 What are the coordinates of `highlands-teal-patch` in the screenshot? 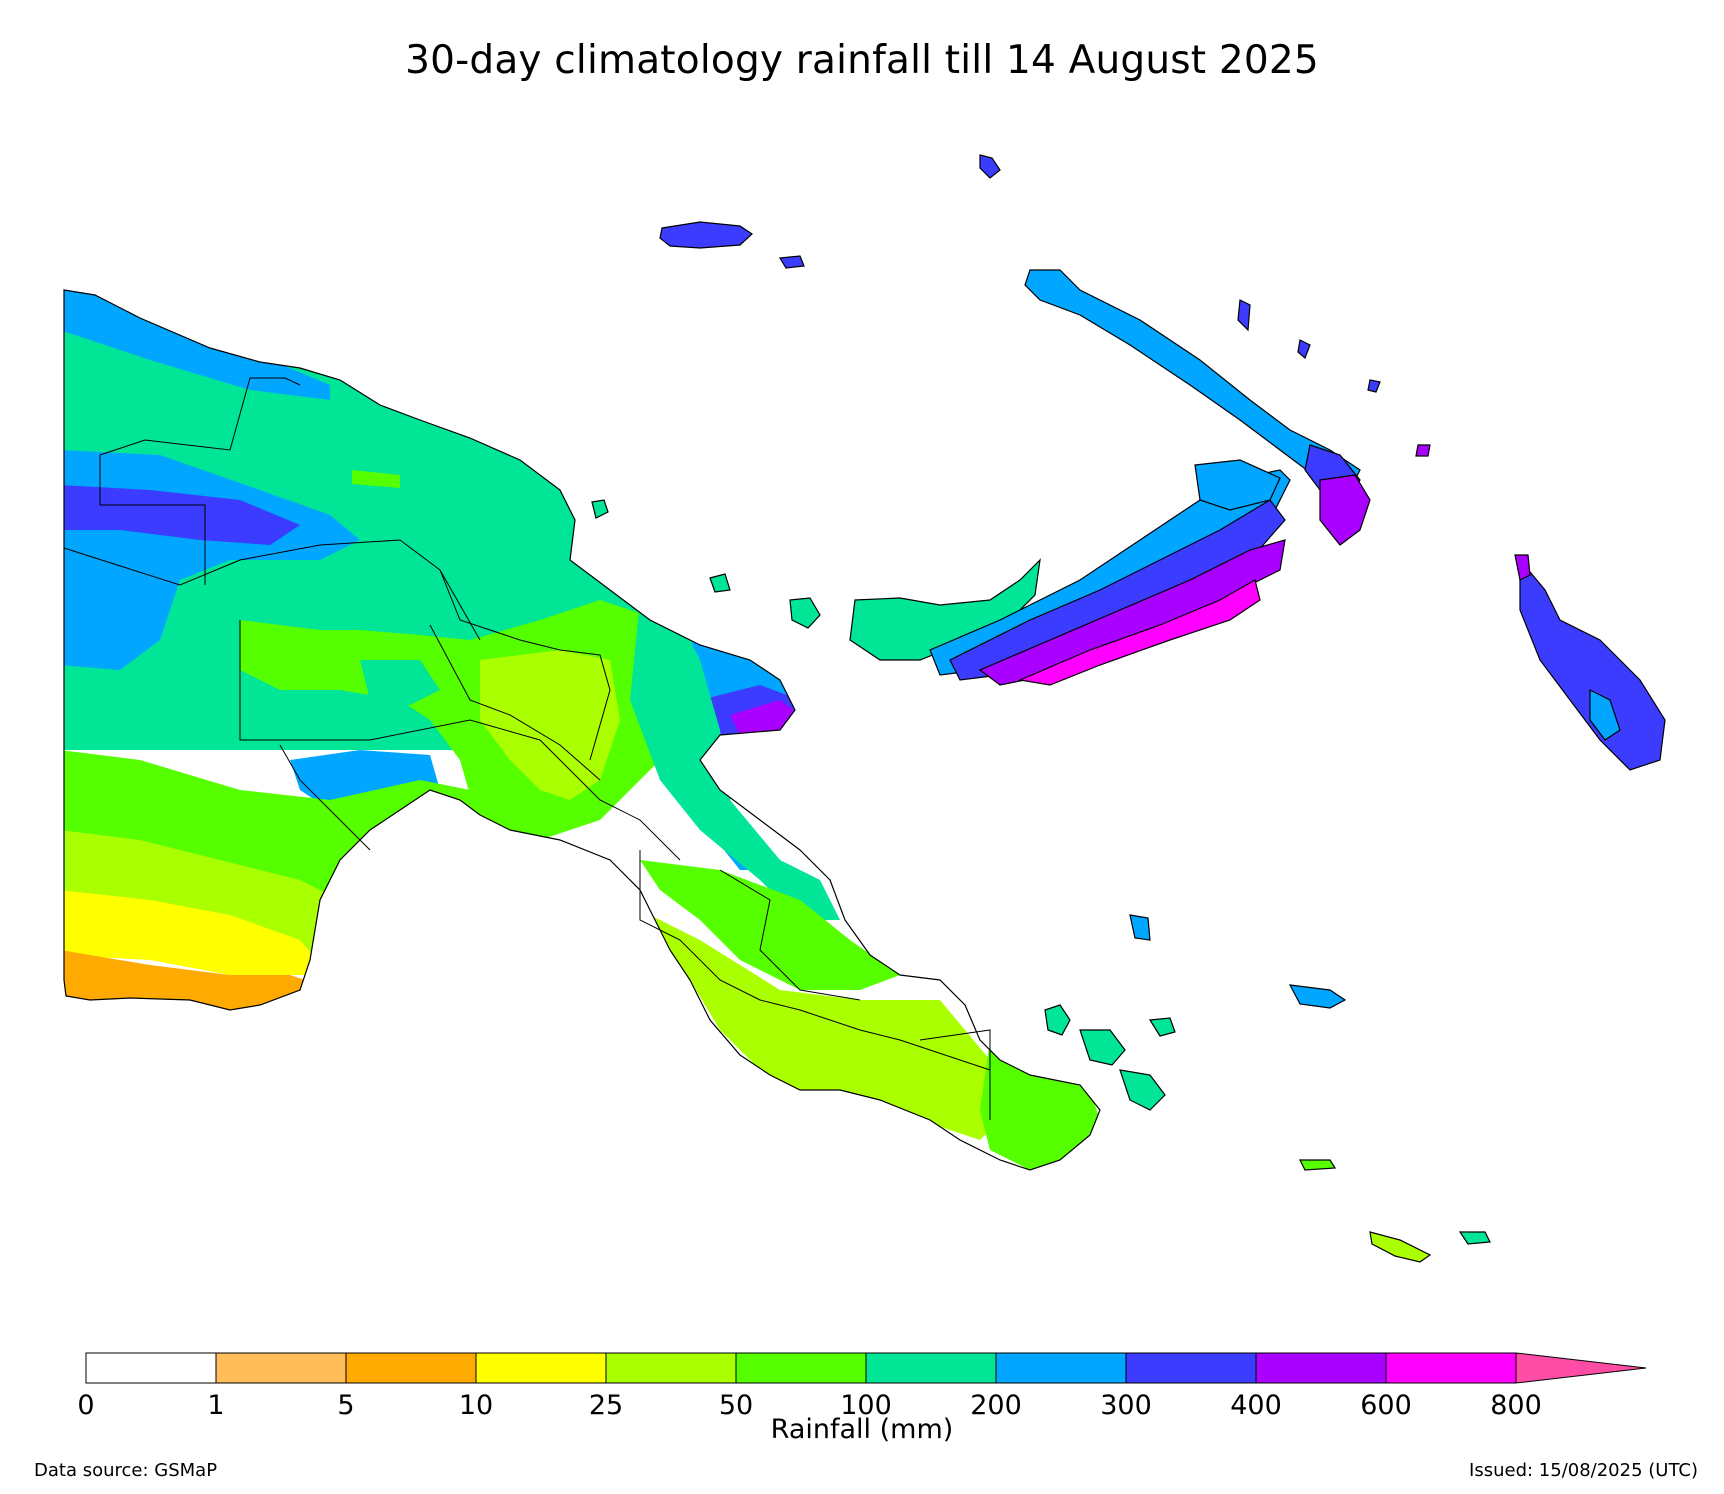 It's located at (400, 682).